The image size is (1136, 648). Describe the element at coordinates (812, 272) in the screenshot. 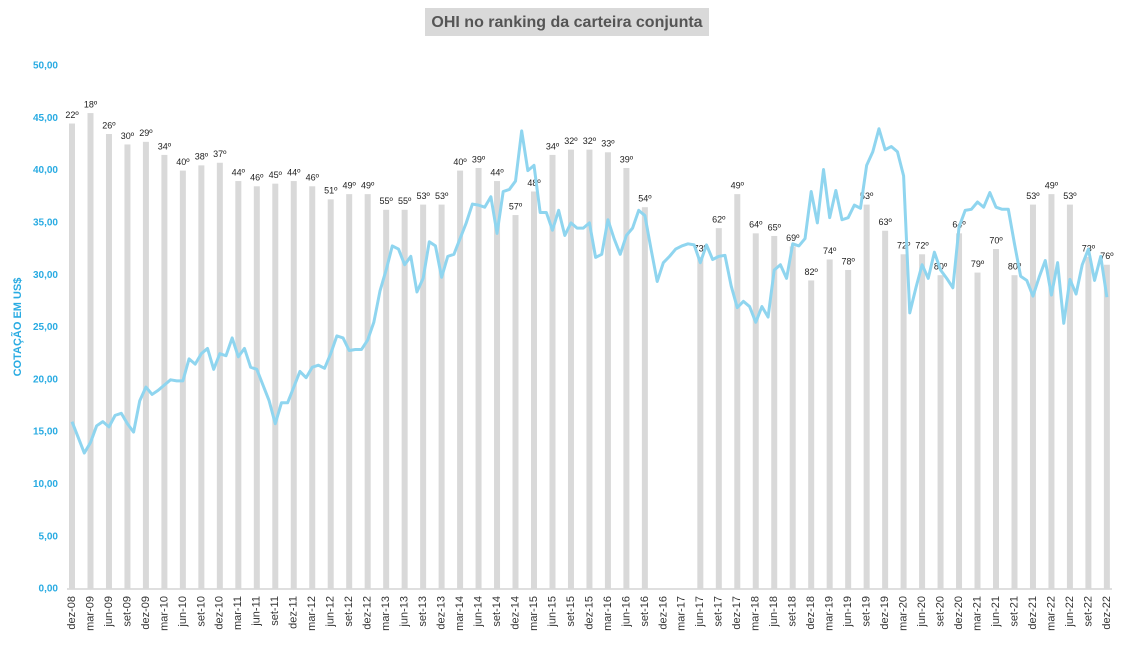

I see `data-label: 82º` at that location.